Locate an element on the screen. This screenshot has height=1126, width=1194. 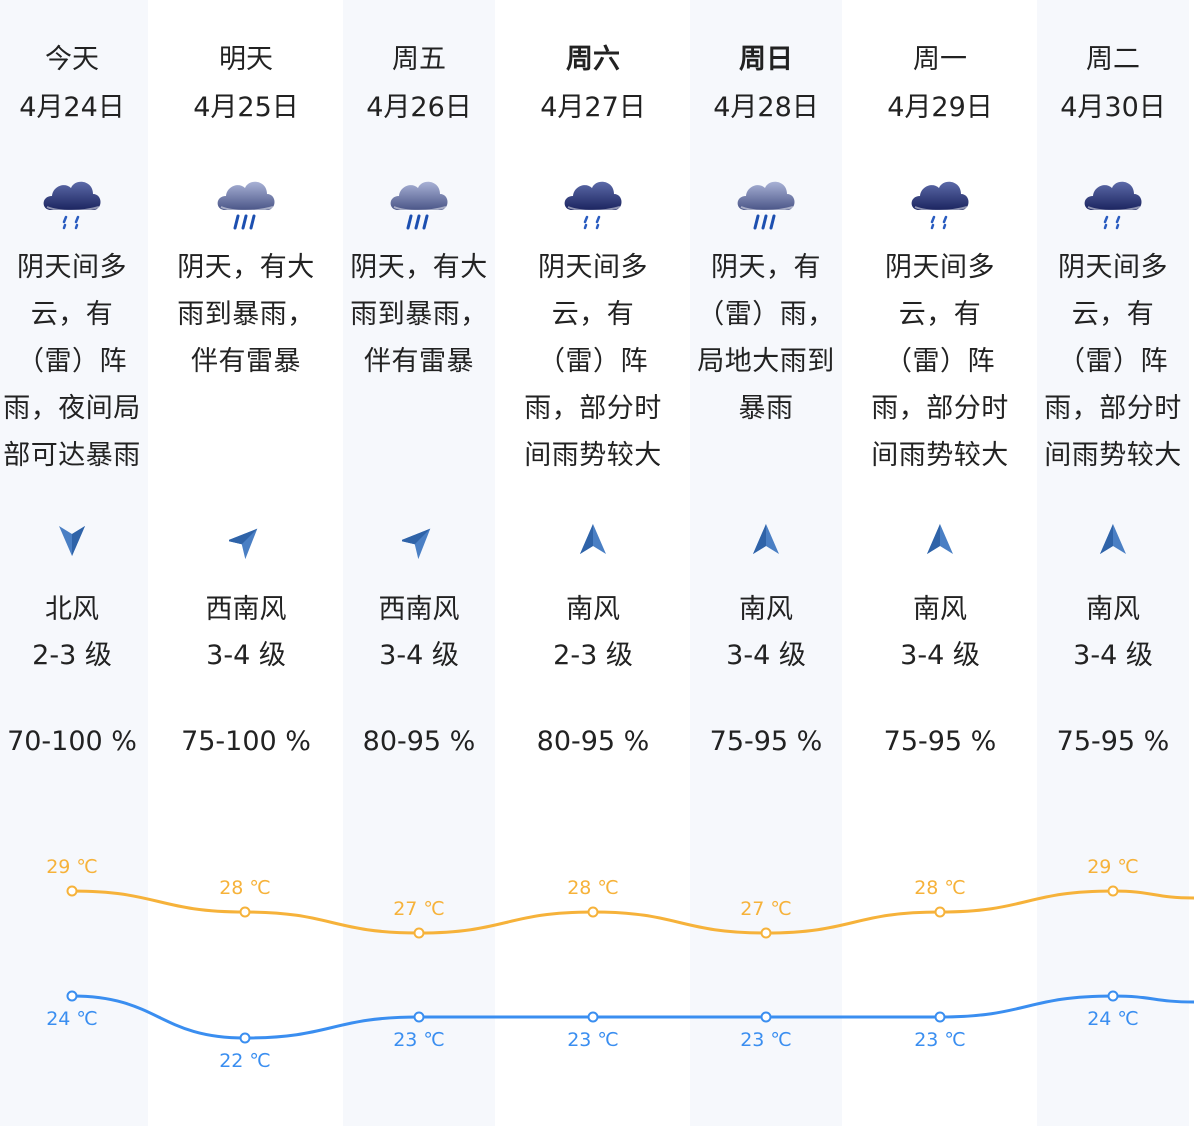
weather-description: 阴天间多云，有 （雷）阵雨，夜间局部可达暴雨 is located at coordinates (76, 361).